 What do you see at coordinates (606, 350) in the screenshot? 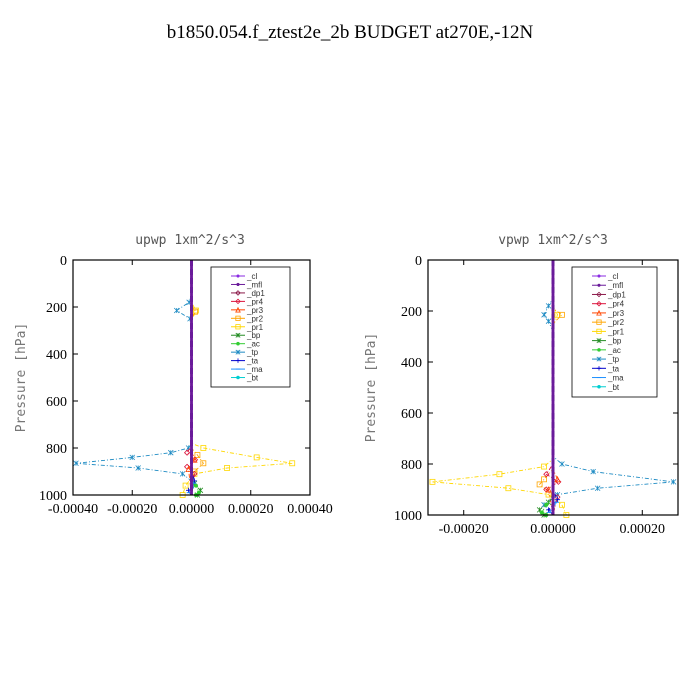
I see `legend-item: _ac` at bounding box center [606, 350].